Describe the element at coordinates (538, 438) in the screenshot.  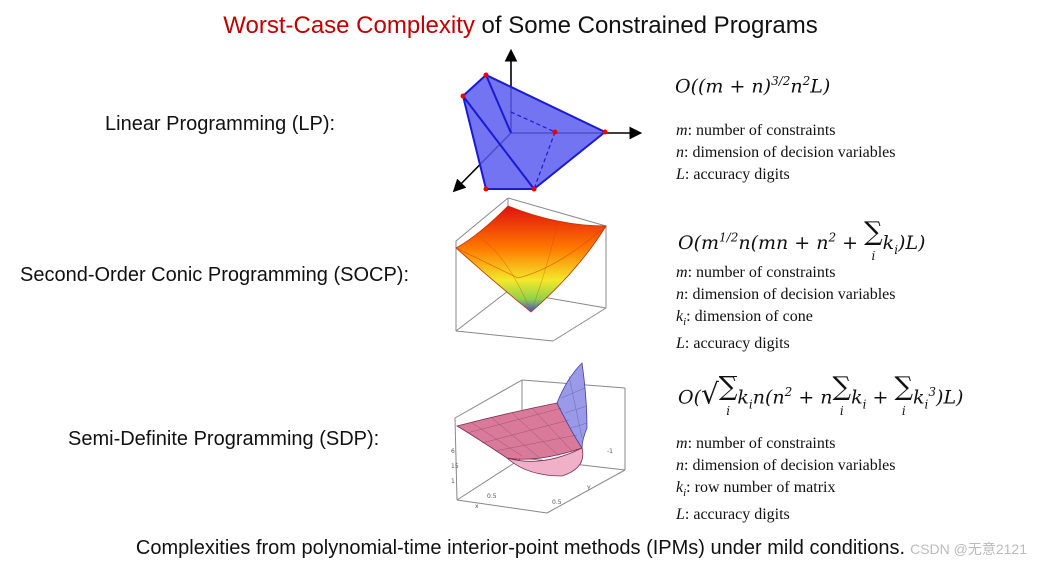
I see `sdp-surface-figure: 6 15 1 0.5 0.5 Y -1 x` at that location.